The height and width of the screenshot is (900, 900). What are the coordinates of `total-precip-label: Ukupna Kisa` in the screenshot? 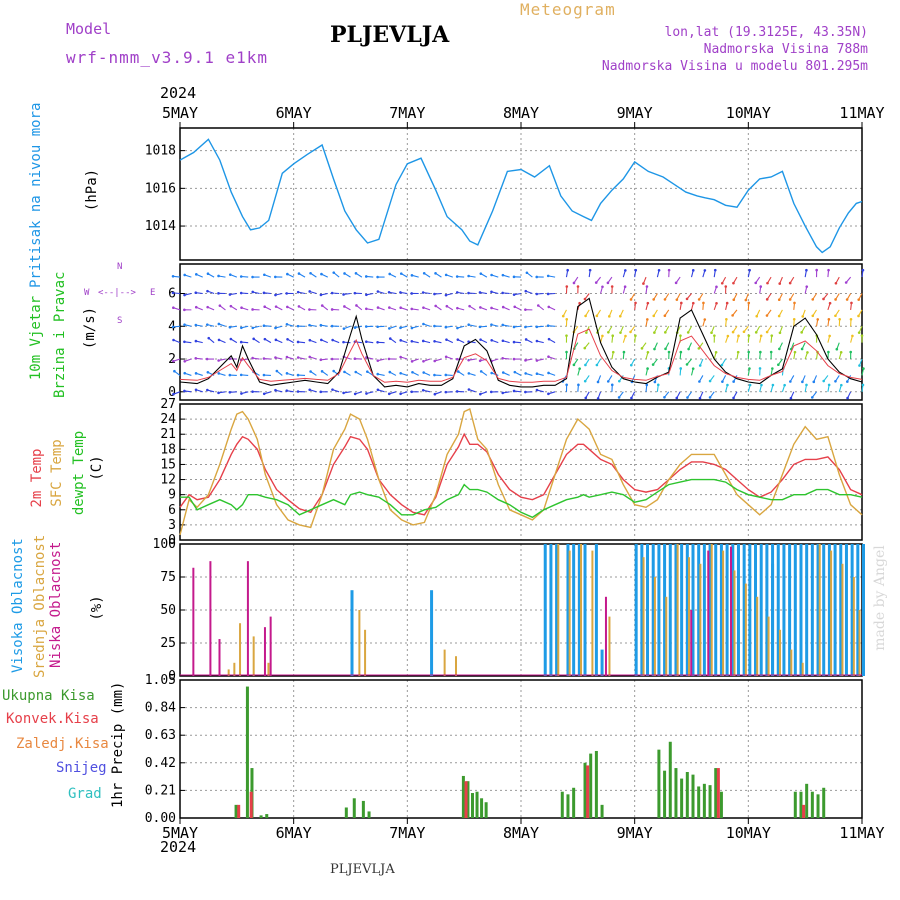 It's located at (48, 696).